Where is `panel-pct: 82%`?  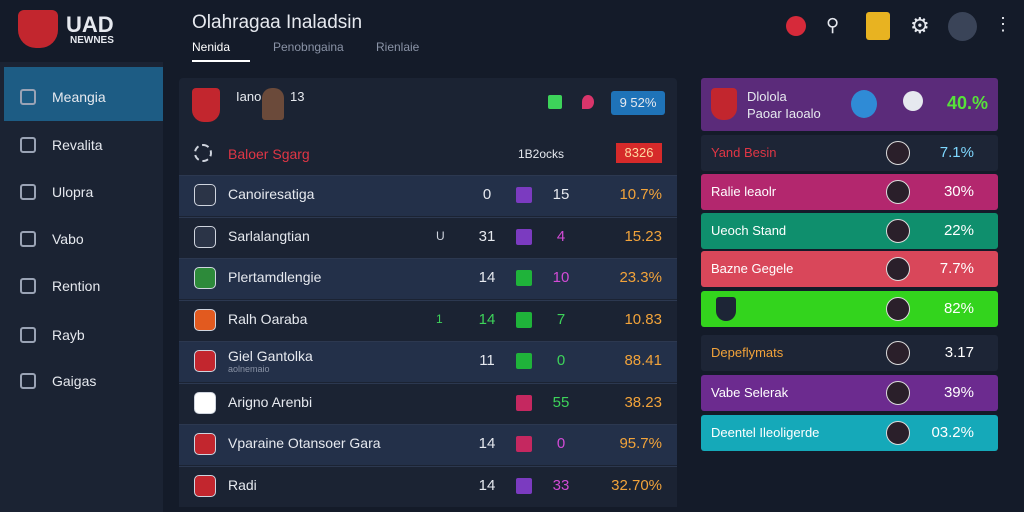
panel-pct: 82% is located at coordinates (958, 308).